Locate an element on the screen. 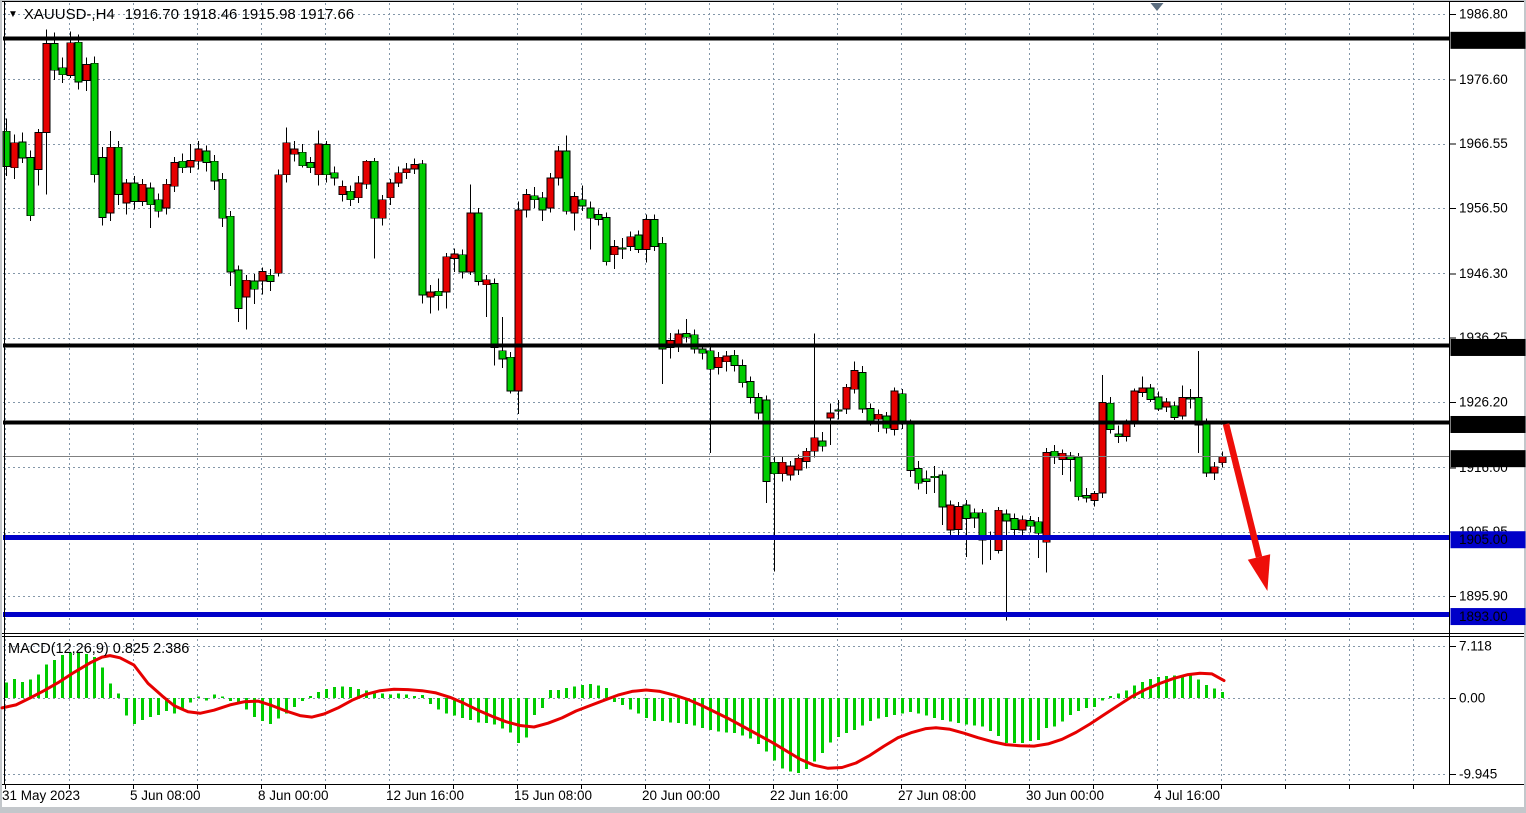  price-tick-label: 1926.20 is located at coordinates (1483, 401).